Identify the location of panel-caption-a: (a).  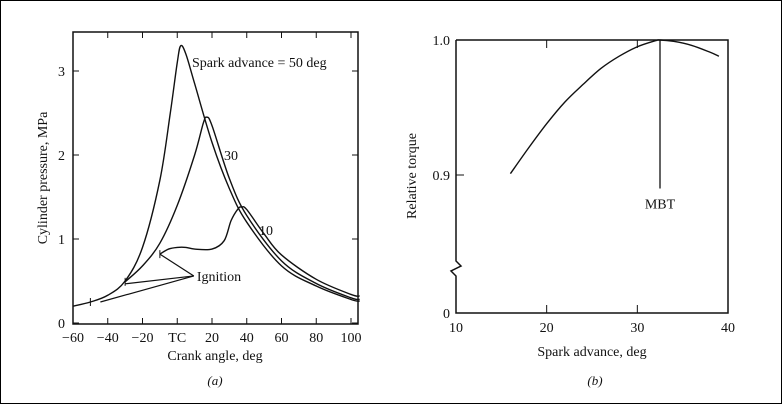
(214, 380).